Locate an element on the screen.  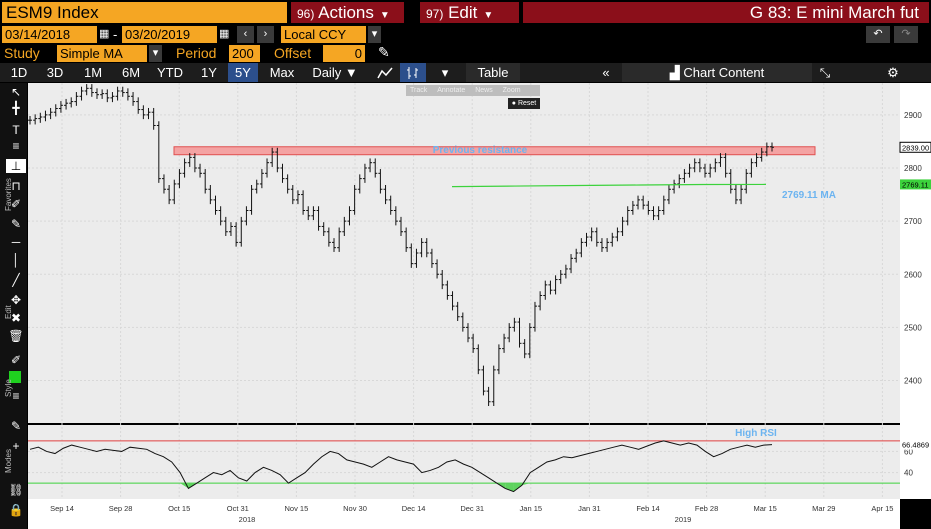
x-tick-label: Nov 15 is located at coordinates (297, 508).